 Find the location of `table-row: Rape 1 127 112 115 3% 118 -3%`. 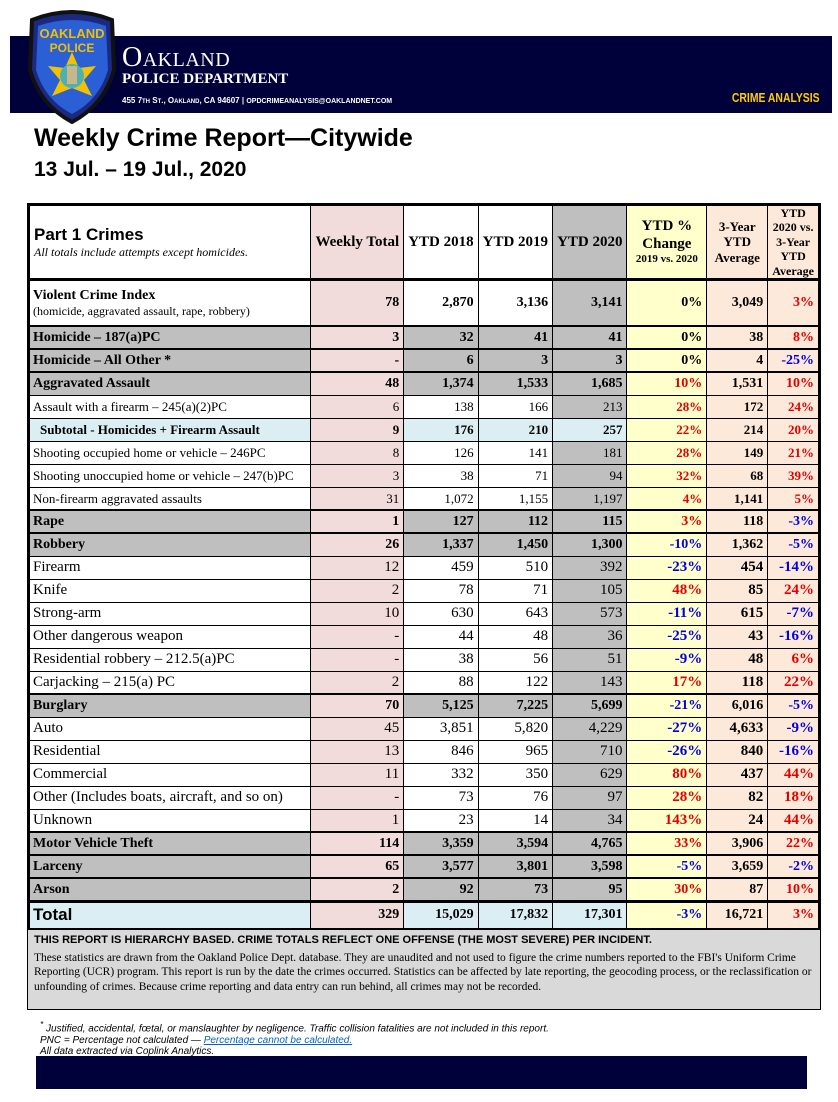

table-row: Rape 1 127 112 115 3% 118 -3% is located at coordinates (423, 521).